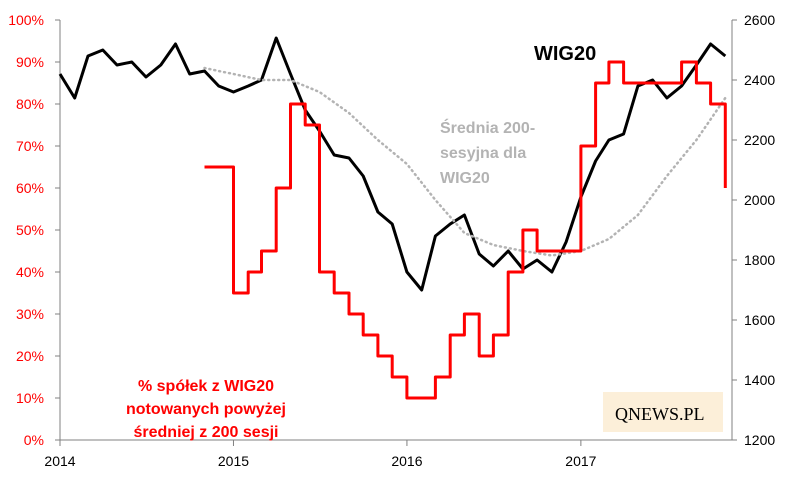  What do you see at coordinates (30, 398) in the screenshot?
I see `left-tick-label: 10%` at bounding box center [30, 398].